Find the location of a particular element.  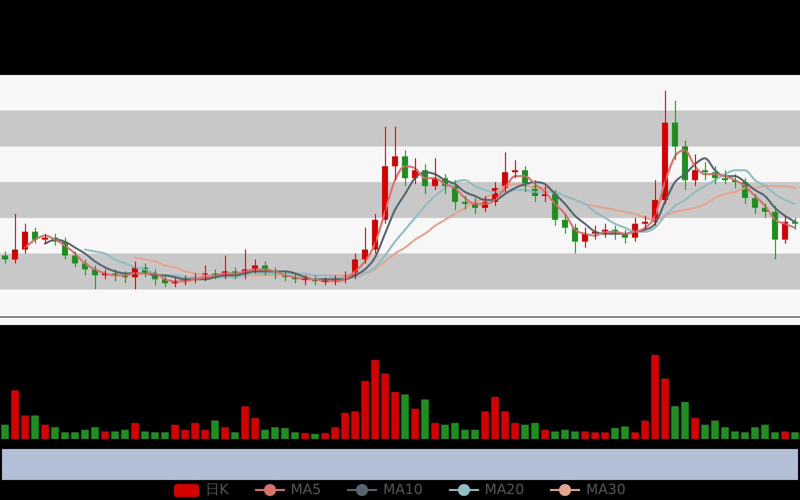

legend-label: MA10 is located at coordinates (403, 490).